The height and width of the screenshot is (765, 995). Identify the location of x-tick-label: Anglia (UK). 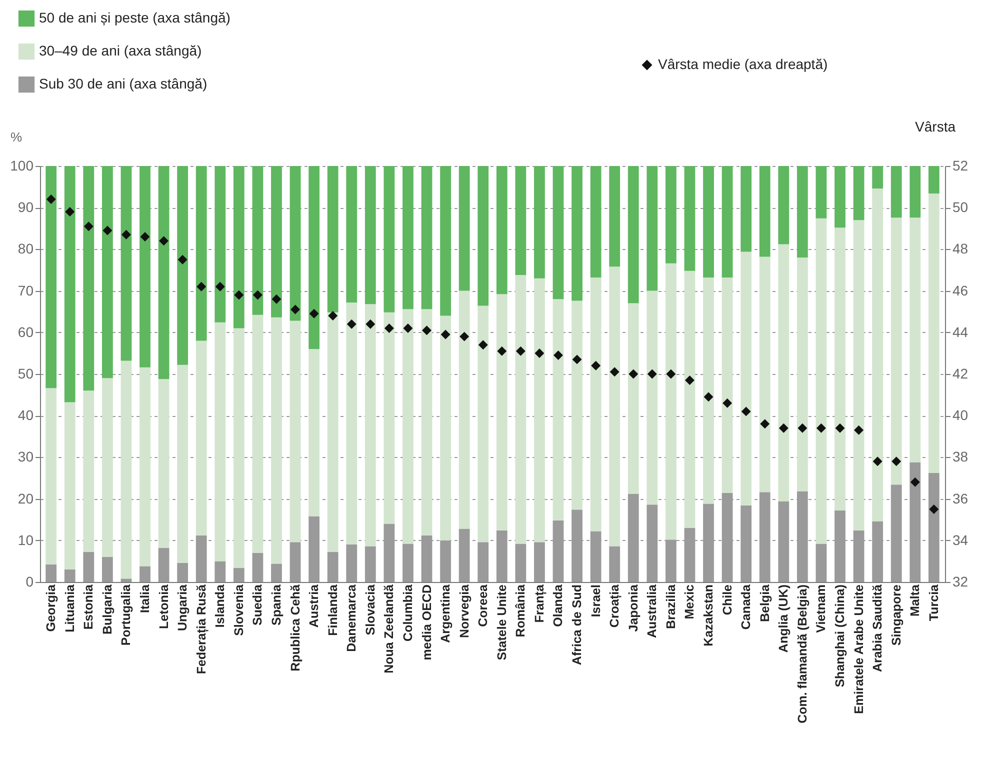
(783, 618).